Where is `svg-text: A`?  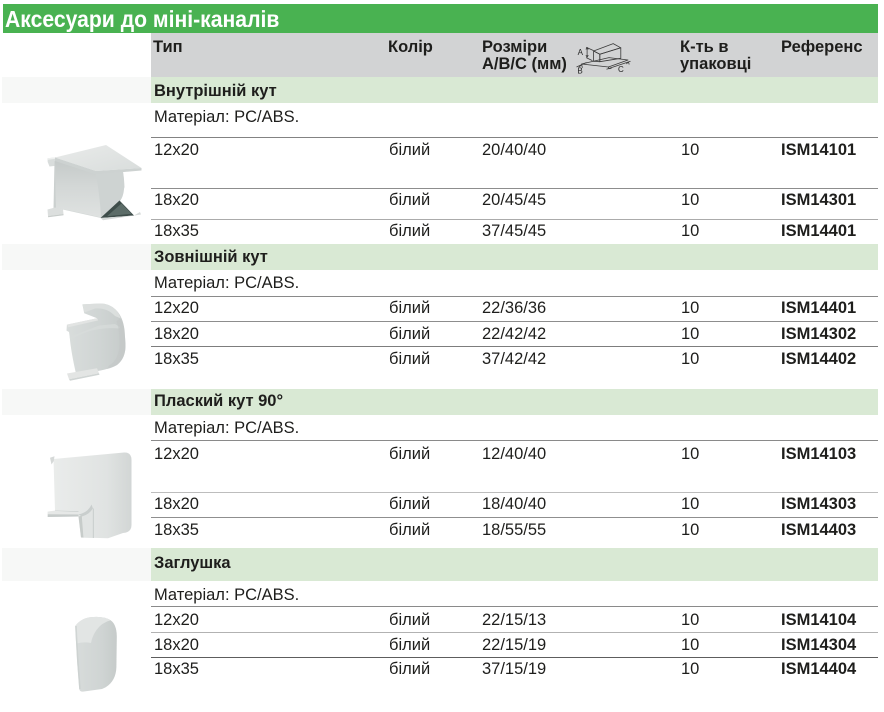
svg-text: A is located at coordinates (581, 52).